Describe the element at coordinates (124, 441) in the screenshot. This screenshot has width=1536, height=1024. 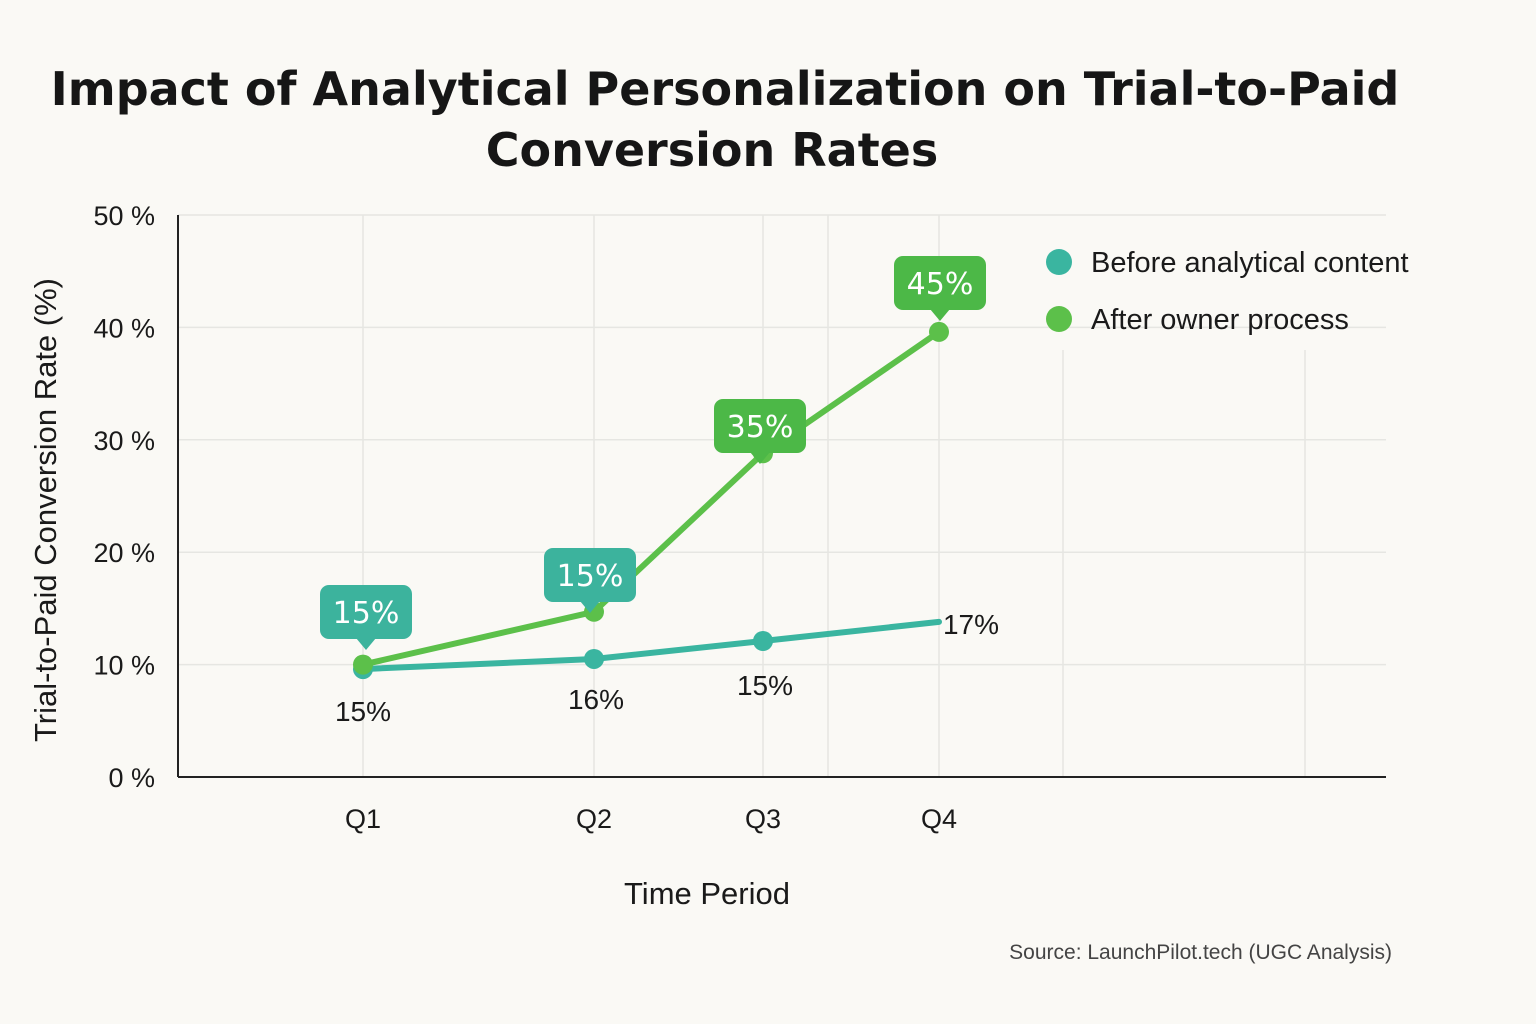
I see `y-tick-label: 30 %` at that location.